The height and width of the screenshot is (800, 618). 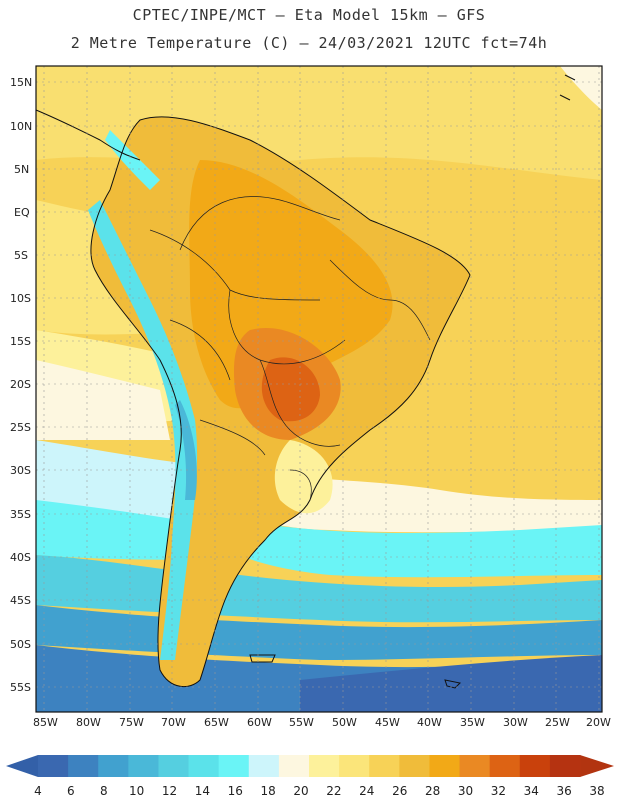 What do you see at coordinates (45, 722) in the screenshot?
I see `lon-label: 85W` at bounding box center [45, 722].